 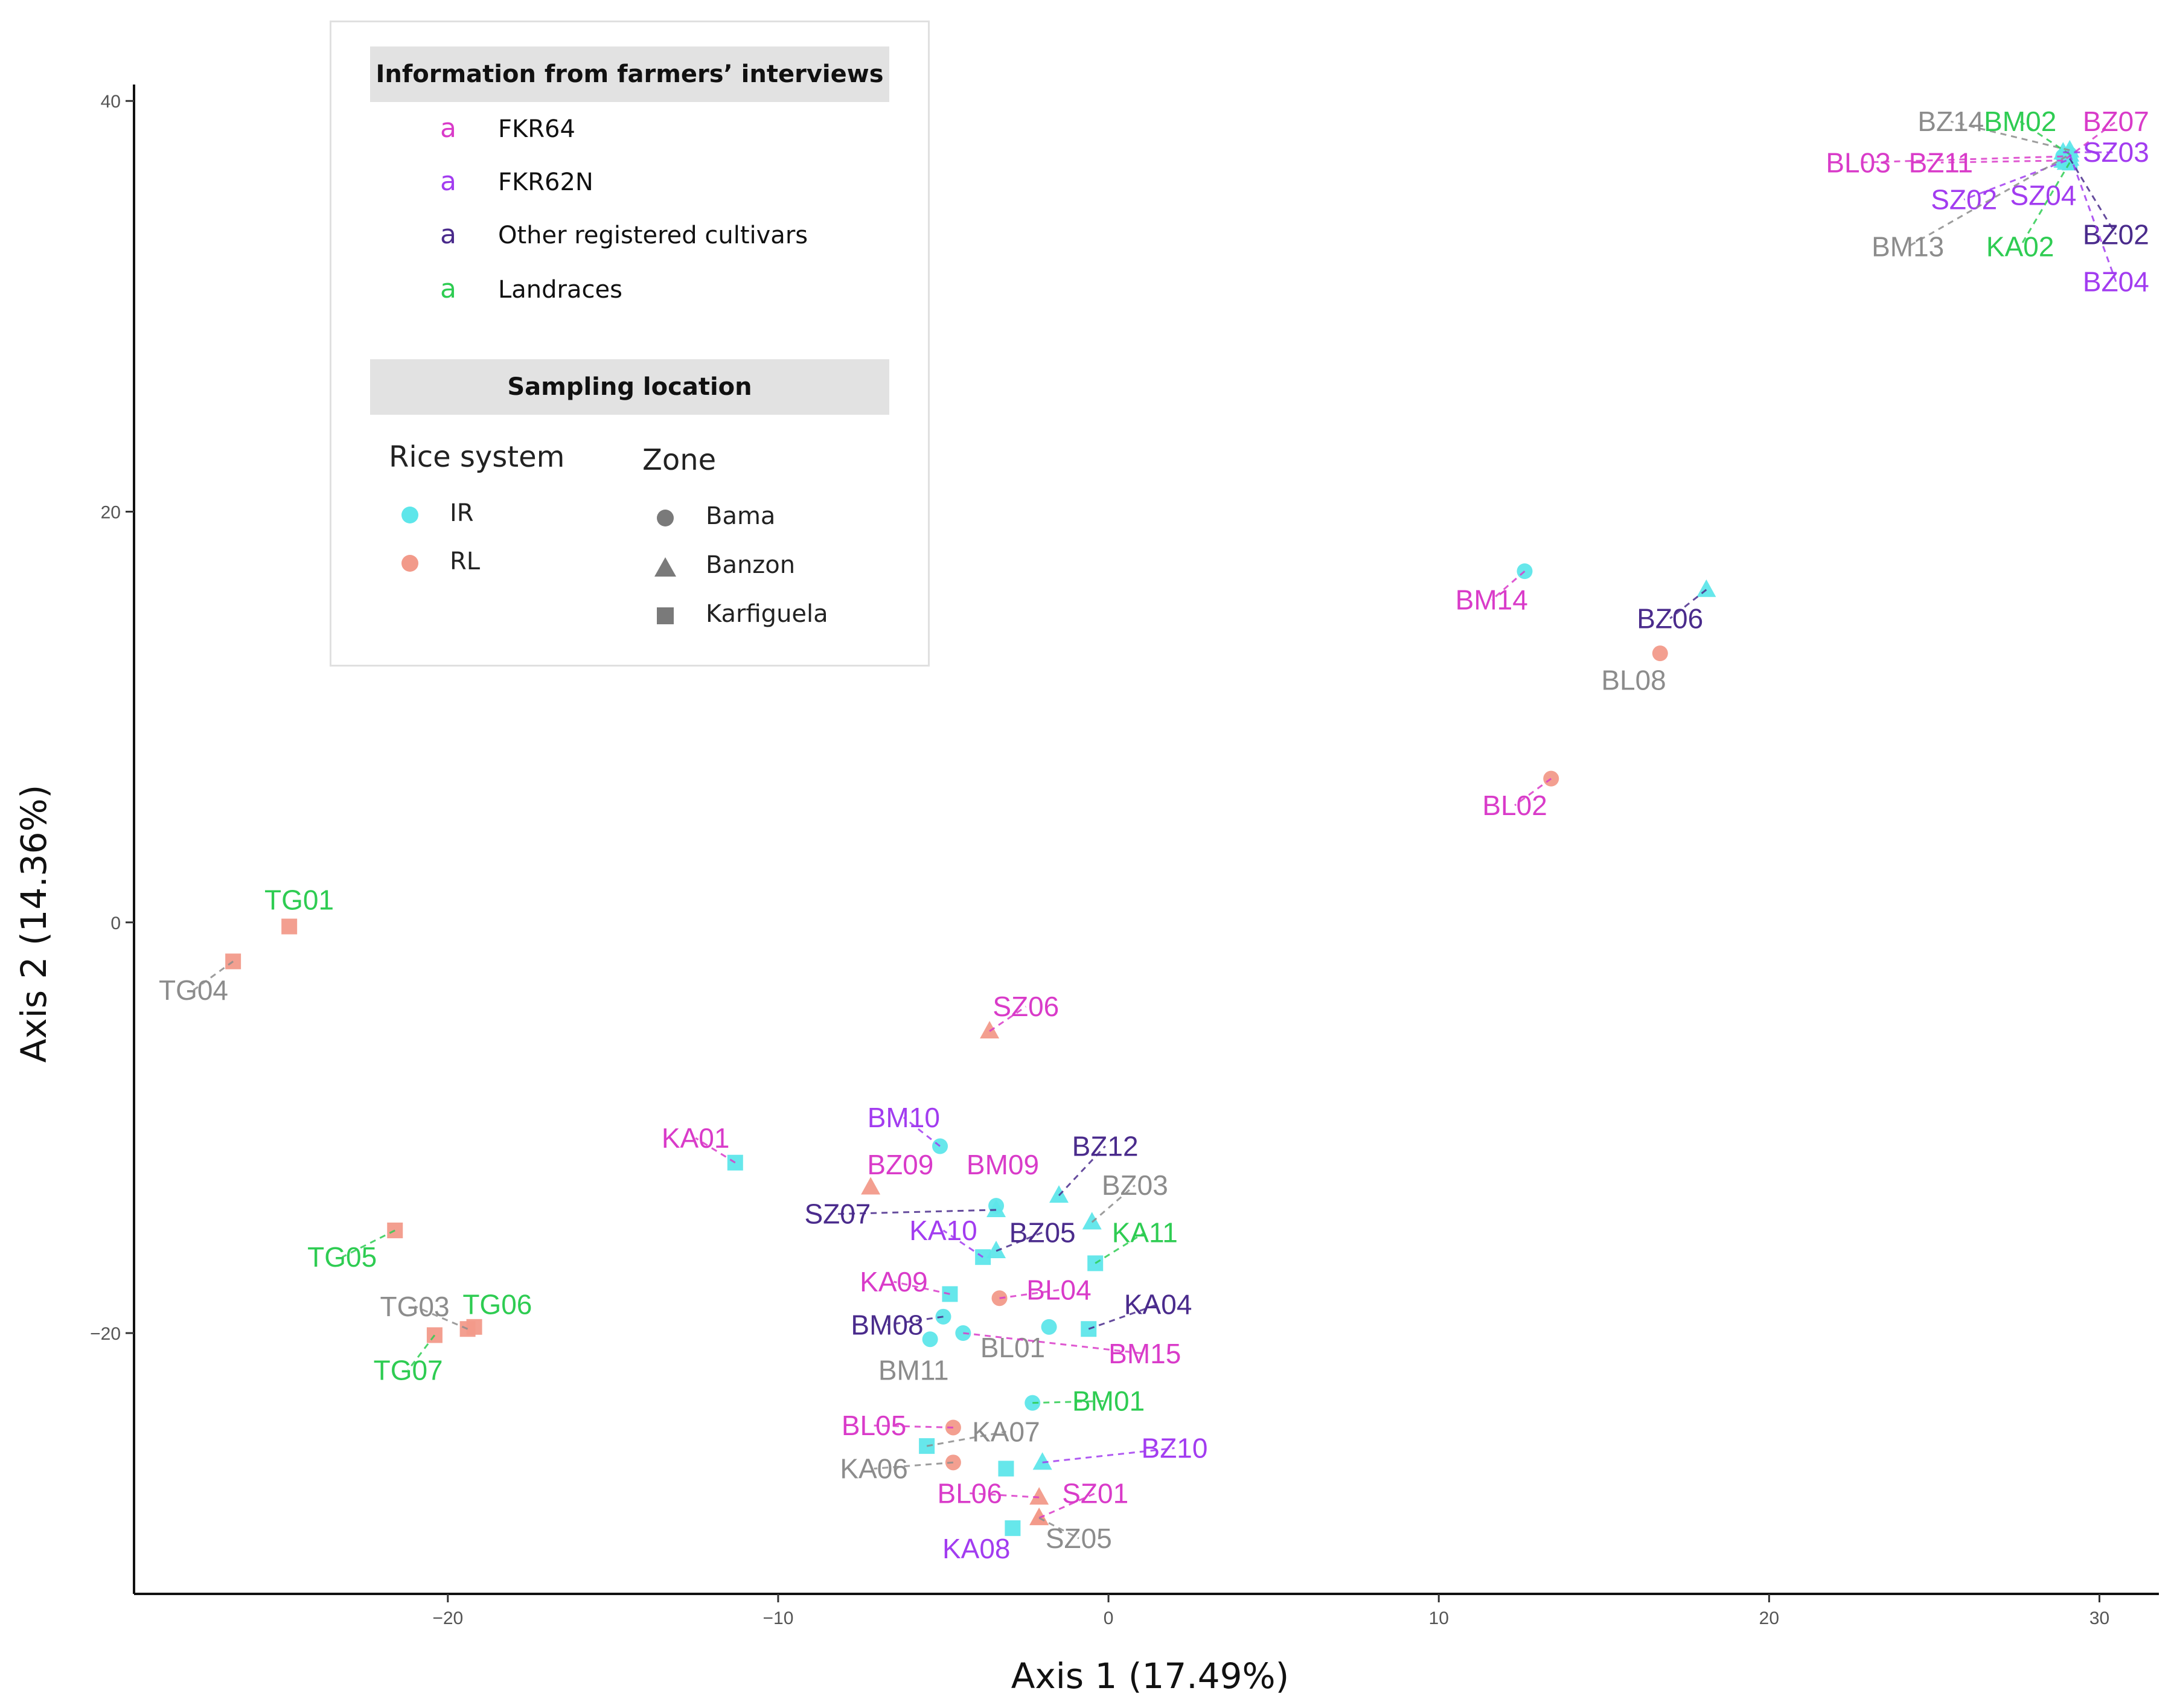 What do you see at coordinates (111, 512) in the screenshot?
I see `y-tick-label: 20` at bounding box center [111, 512].